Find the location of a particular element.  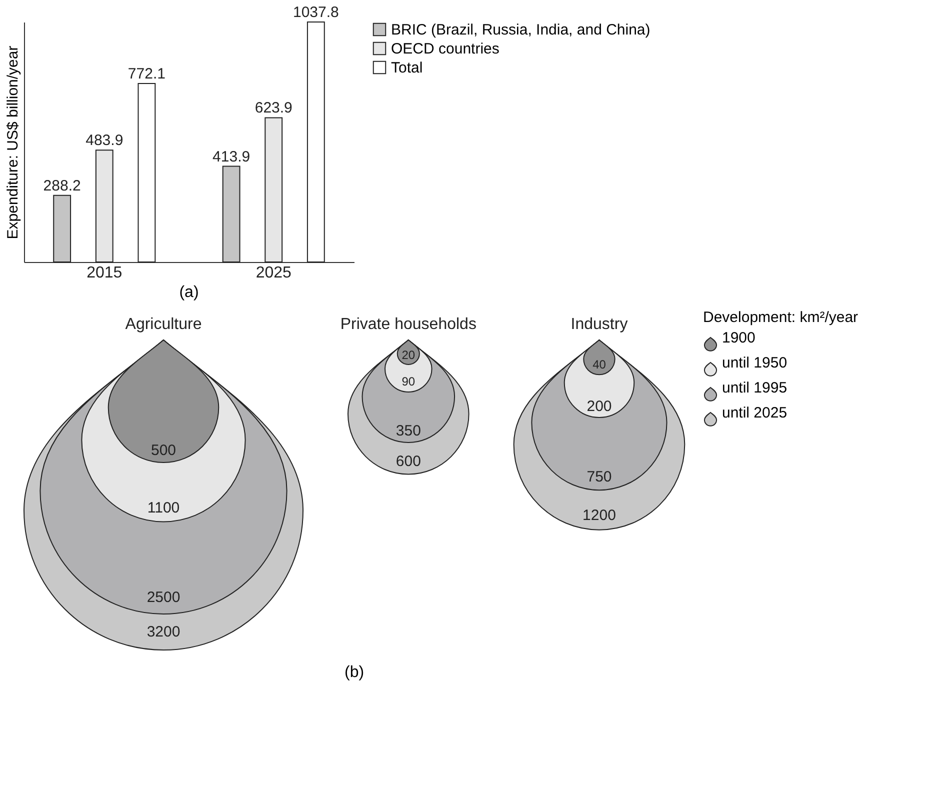

data-label: 623.9 is located at coordinates (273, 108).